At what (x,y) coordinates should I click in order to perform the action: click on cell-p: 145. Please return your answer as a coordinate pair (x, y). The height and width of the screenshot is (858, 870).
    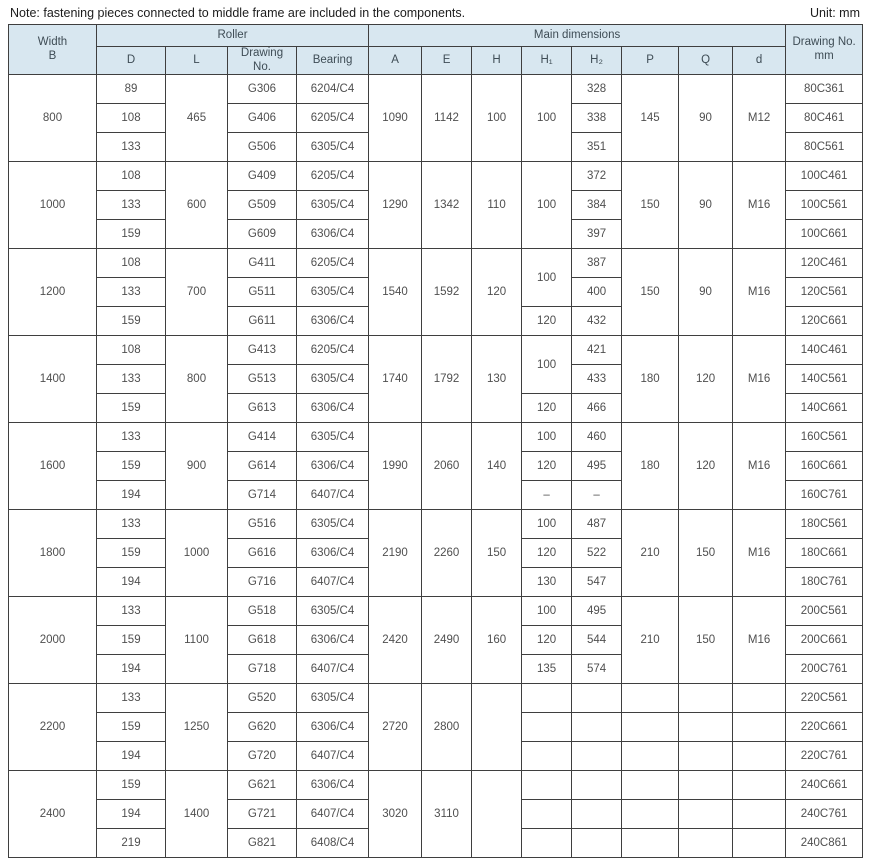
    Looking at the image, I should click on (650, 118).